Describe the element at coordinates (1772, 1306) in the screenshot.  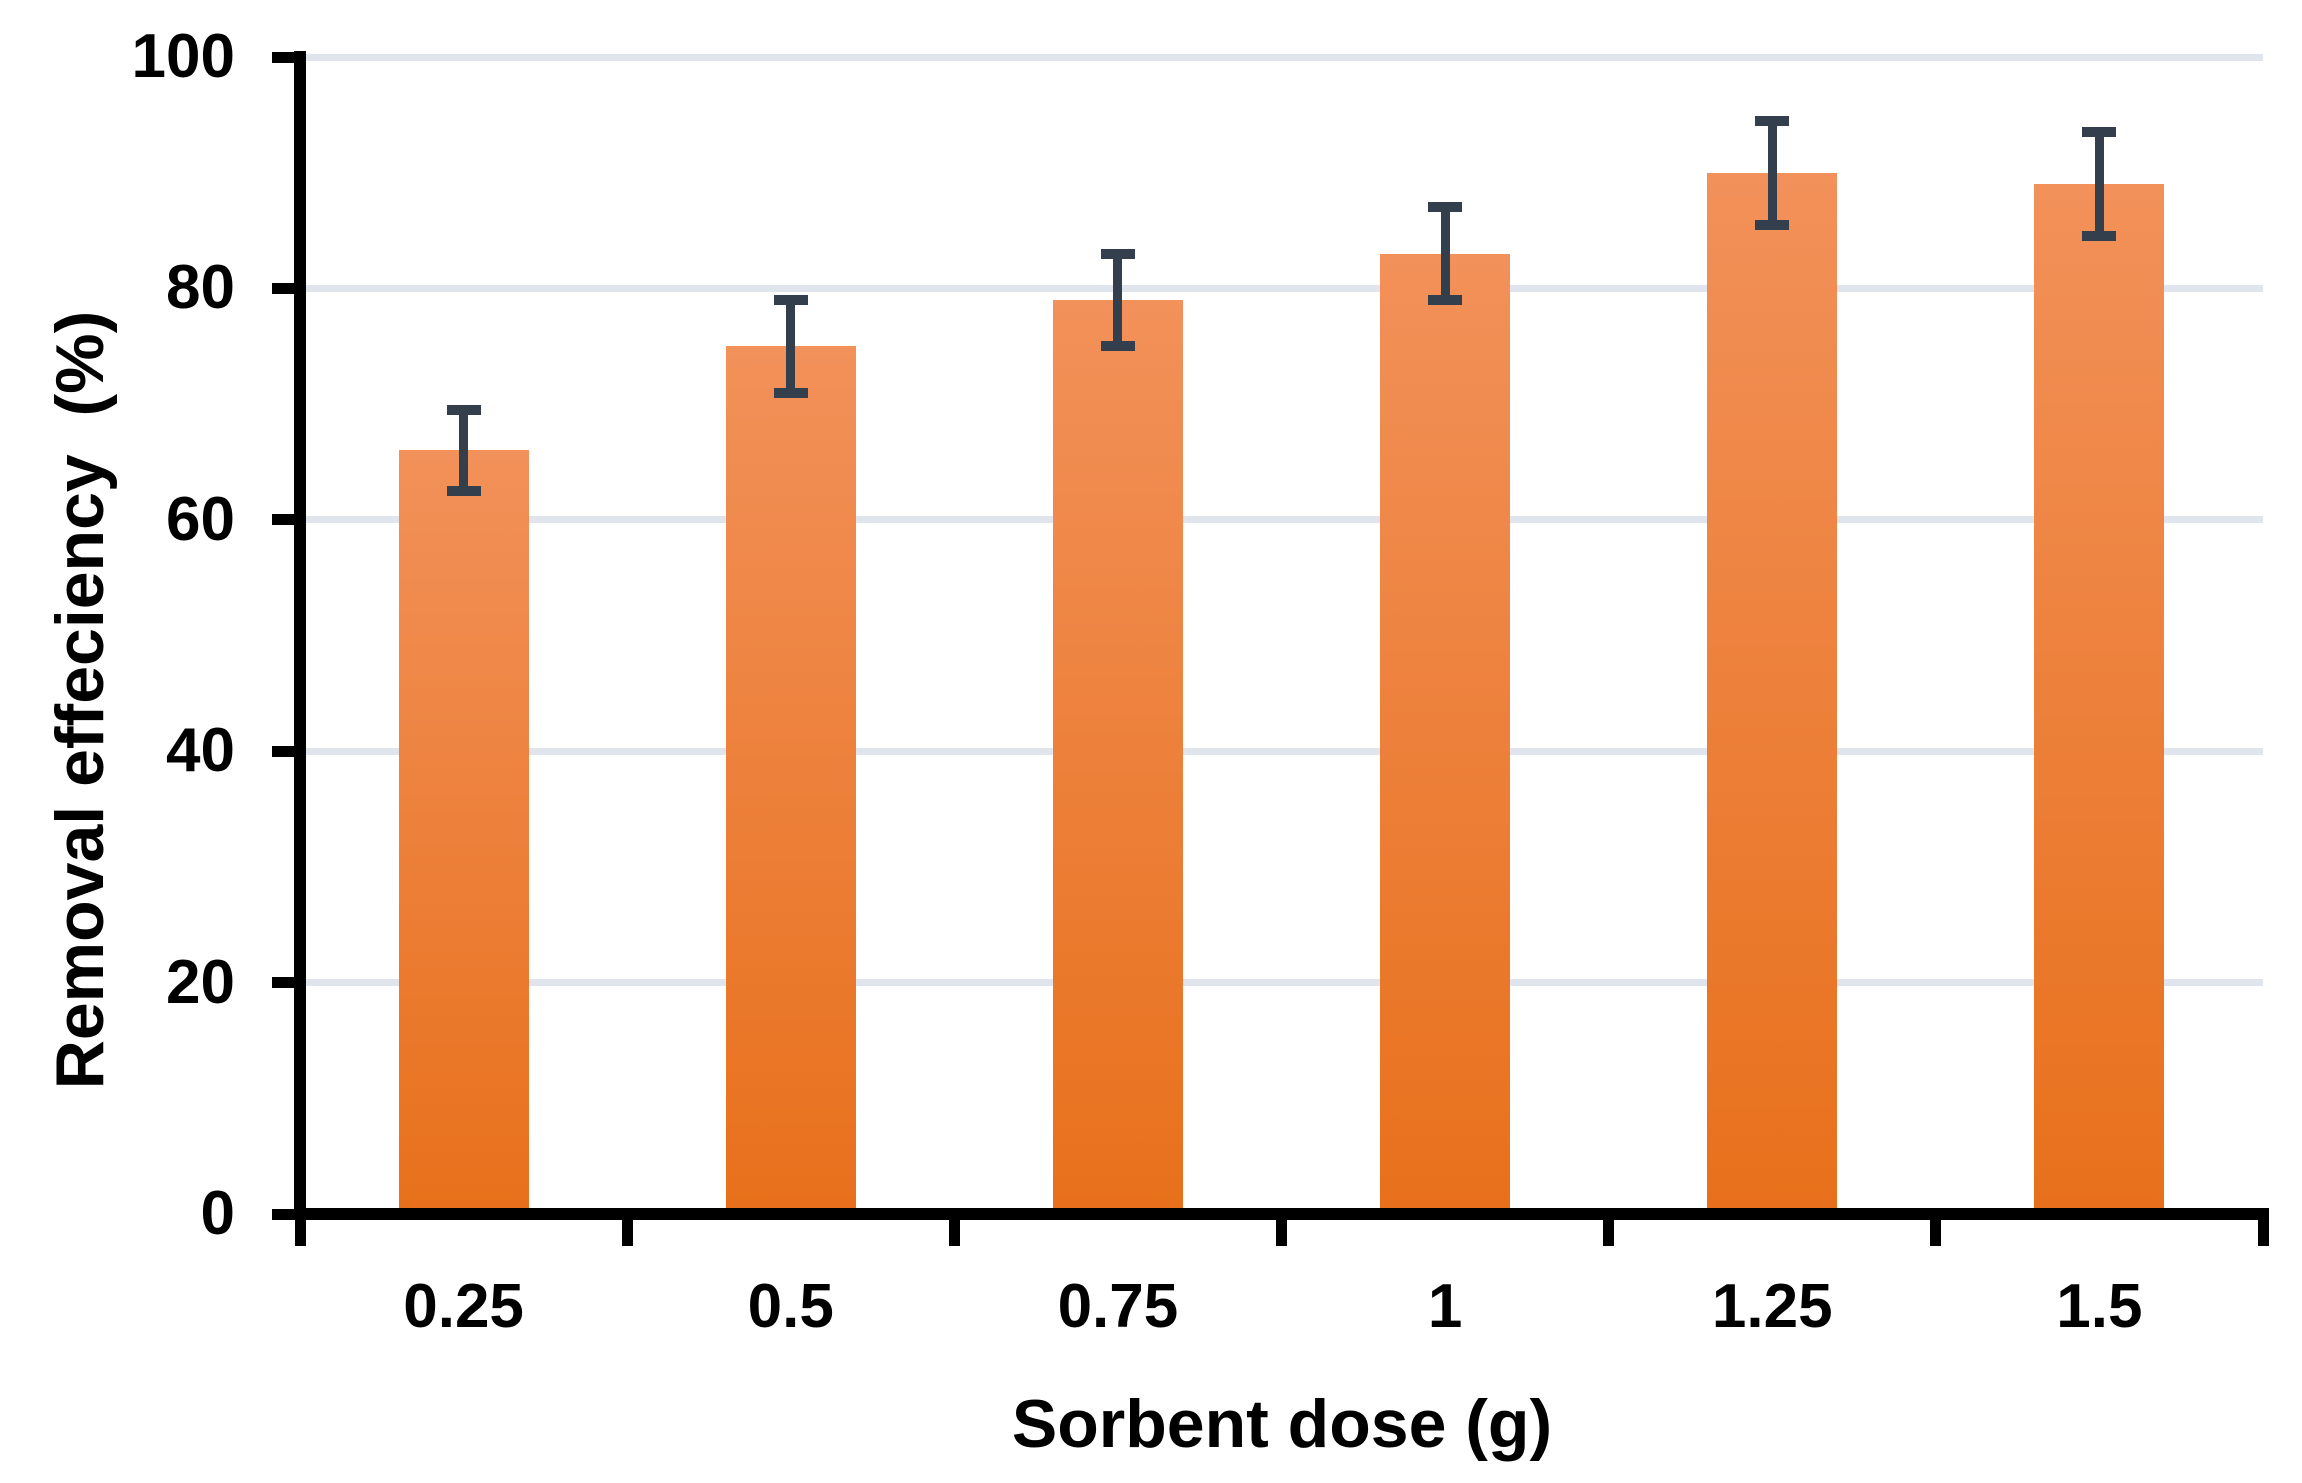
I see `x-tick-label: 1.25` at that location.